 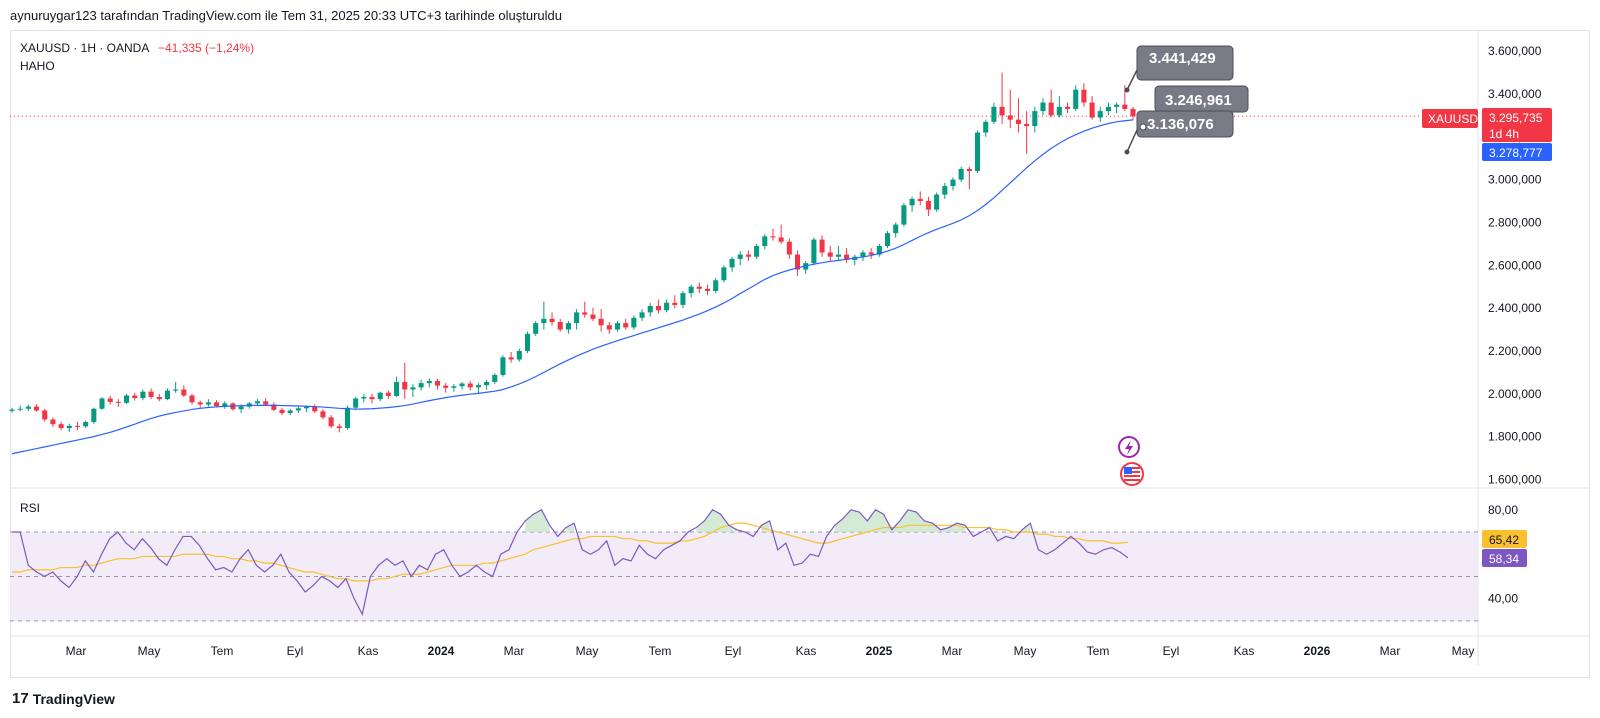 I want to click on flash-event-icon, so click(x=1129, y=447).